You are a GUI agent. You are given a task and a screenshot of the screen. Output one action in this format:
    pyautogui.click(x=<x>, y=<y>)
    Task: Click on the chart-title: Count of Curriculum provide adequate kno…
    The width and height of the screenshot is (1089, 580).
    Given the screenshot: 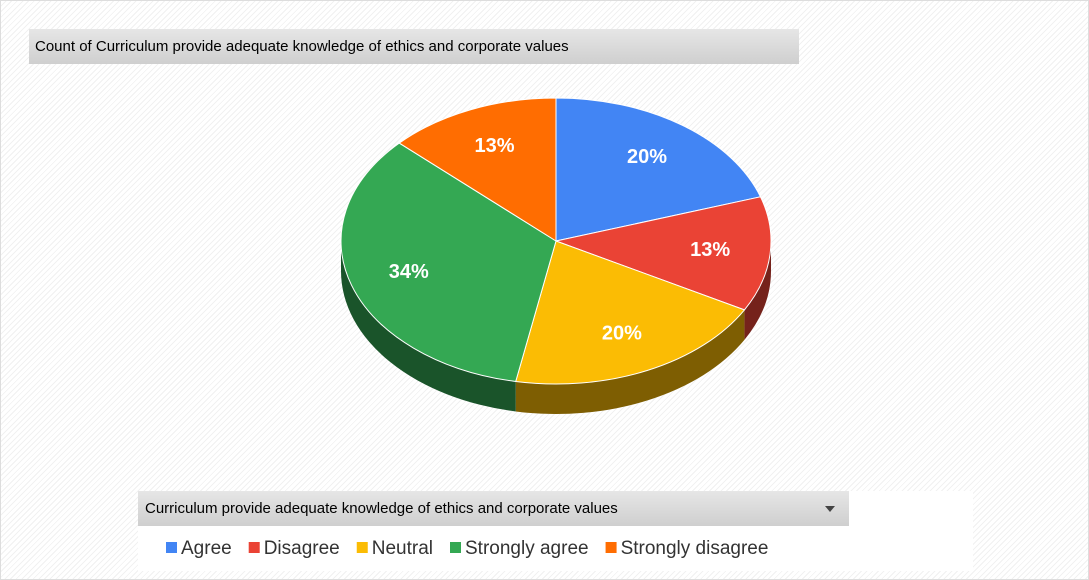 What is the action you would take?
    pyautogui.click(x=302, y=46)
    